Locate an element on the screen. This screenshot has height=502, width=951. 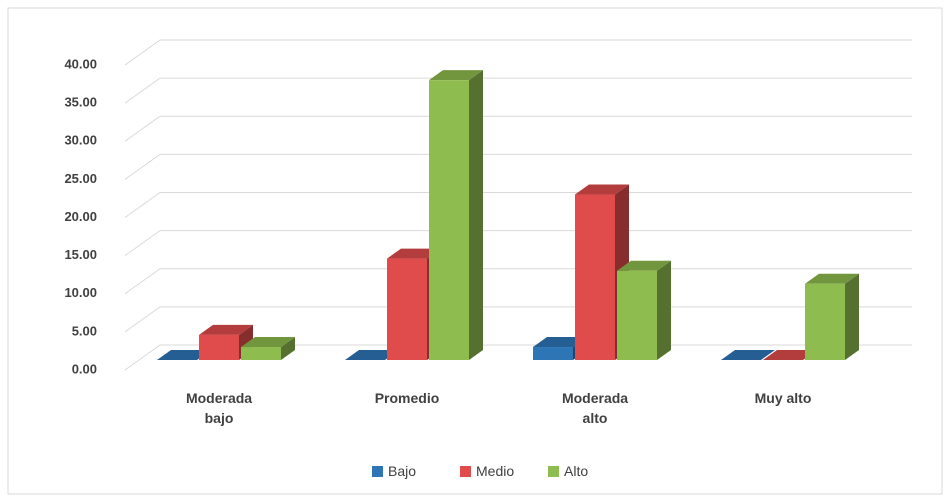
y-tick-label: 25.00 is located at coordinates (80, 178).